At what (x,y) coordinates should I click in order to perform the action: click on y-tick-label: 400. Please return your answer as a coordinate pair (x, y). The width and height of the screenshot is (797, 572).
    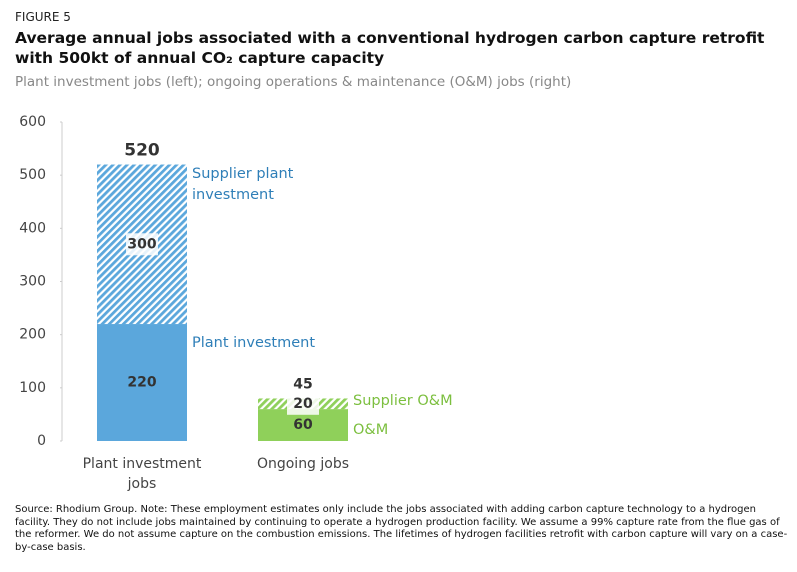
    Looking at the image, I should click on (32, 228).